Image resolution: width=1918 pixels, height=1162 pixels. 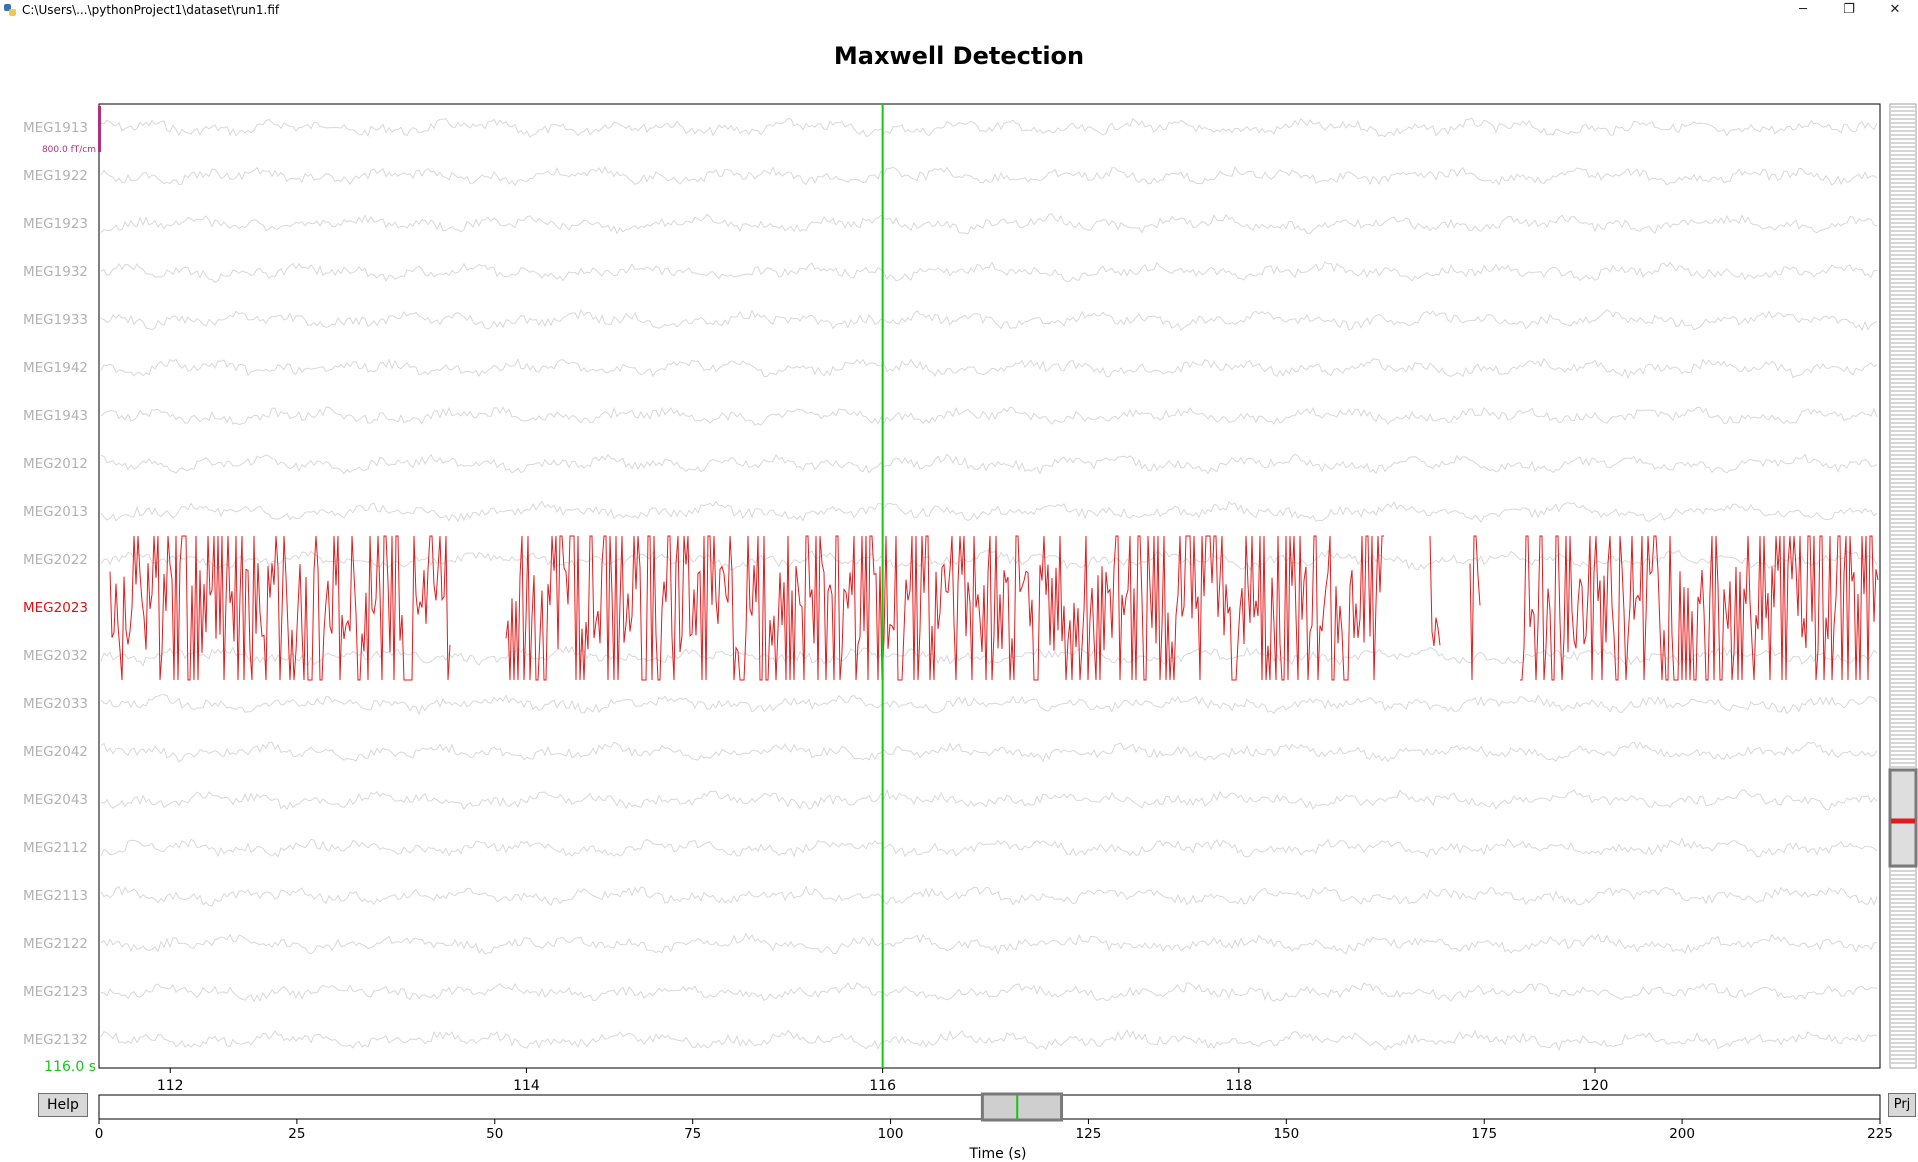 I want to click on channel-label: MEG2132, so click(x=55, y=1040).